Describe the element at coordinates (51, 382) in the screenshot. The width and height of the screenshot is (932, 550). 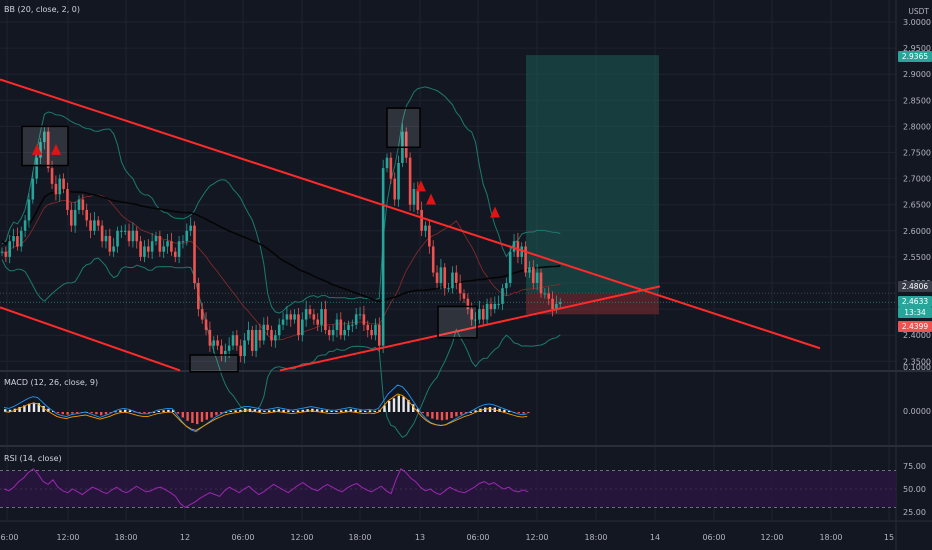
I see `macd-indicator-label: MACD (12, 26, close, 9)` at that location.